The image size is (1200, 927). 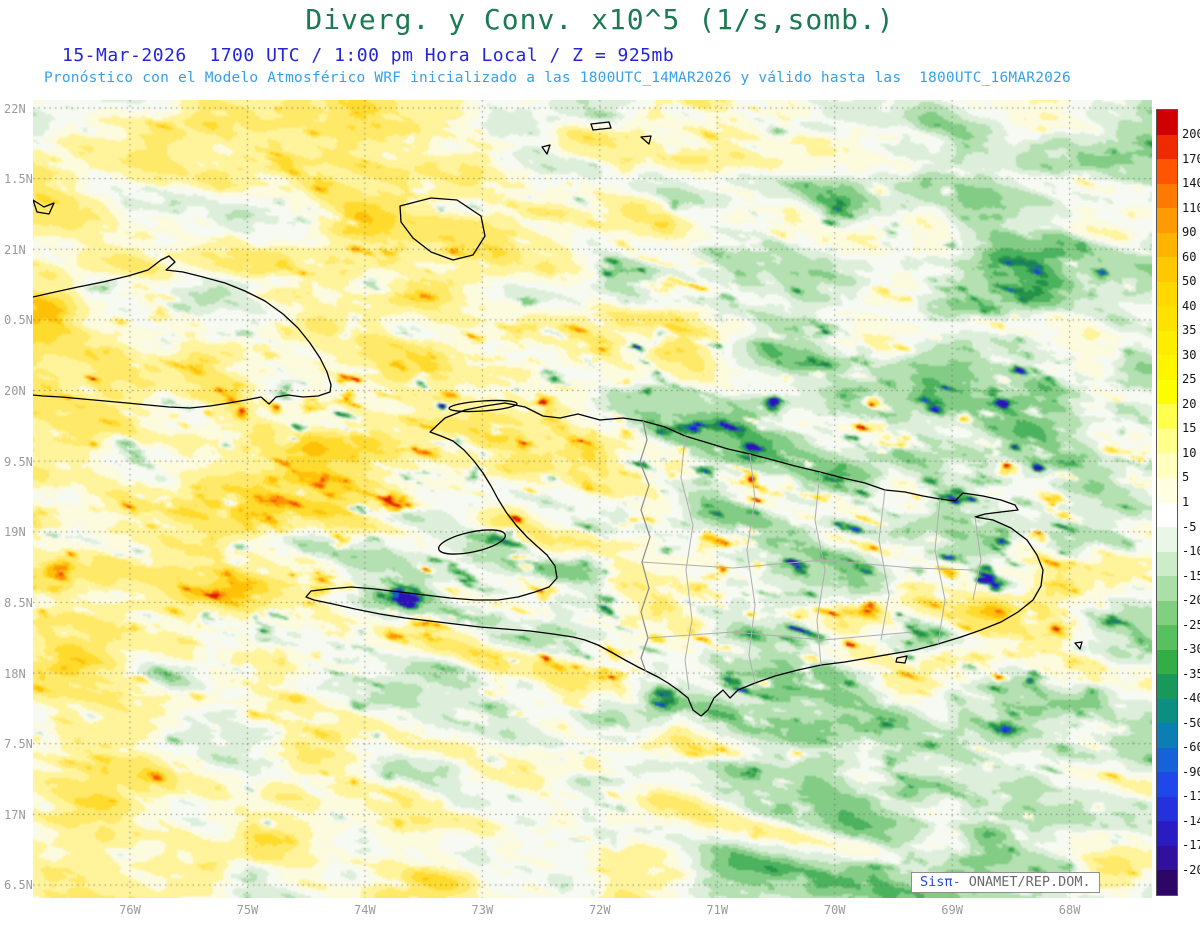 What do you see at coordinates (44, 207) in the screenshot?
I see `coastline-fragment-icon` at bounding box center [44, 207].